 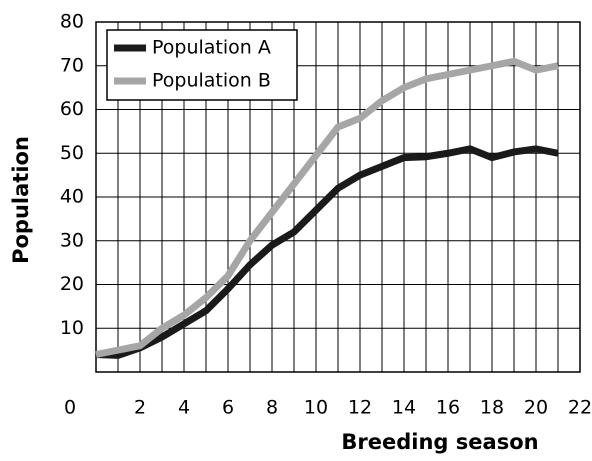 I want to click on x-tick-label: 20, so click(x=536, y=408).